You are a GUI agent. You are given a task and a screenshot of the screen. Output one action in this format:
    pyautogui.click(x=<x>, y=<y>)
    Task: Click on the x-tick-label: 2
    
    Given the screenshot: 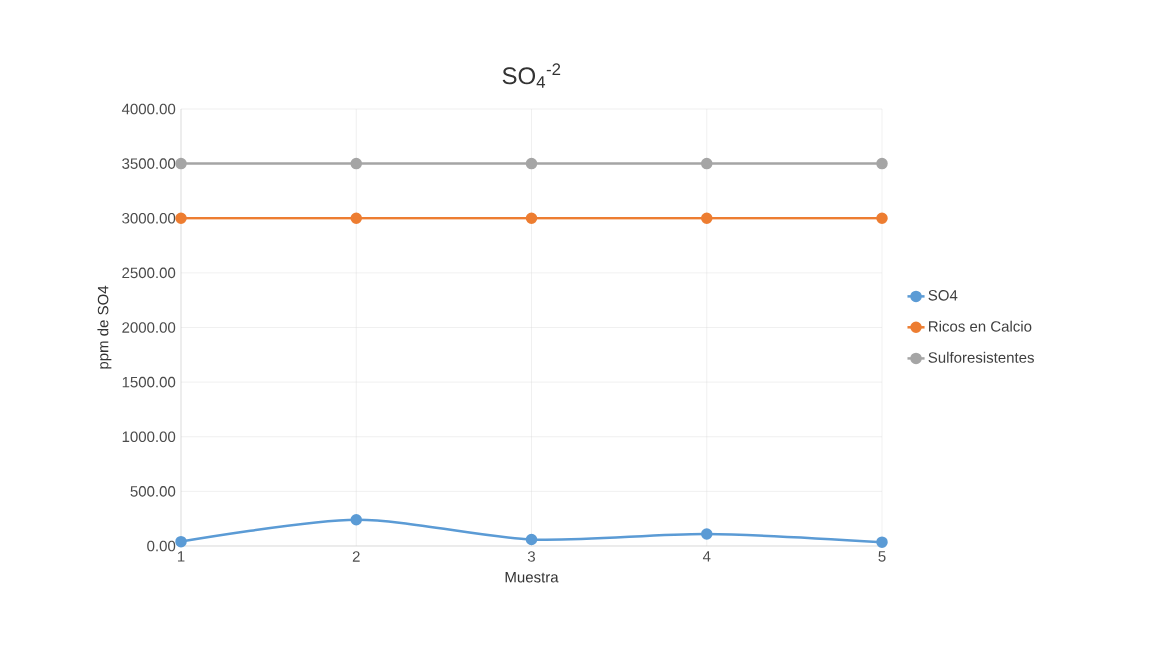 What is the action you would take?
    pyautogui.click(x=356, y=556)
    